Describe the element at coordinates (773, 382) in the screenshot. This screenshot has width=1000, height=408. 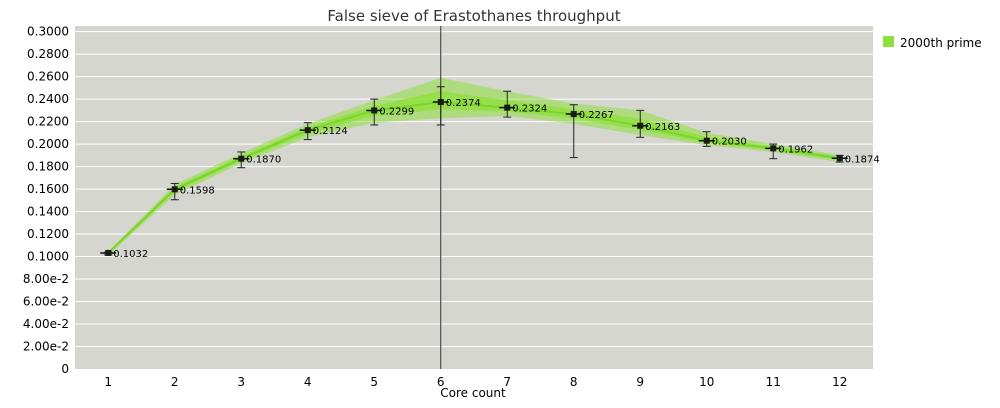
I see `x-tick-label: 11` at that location.